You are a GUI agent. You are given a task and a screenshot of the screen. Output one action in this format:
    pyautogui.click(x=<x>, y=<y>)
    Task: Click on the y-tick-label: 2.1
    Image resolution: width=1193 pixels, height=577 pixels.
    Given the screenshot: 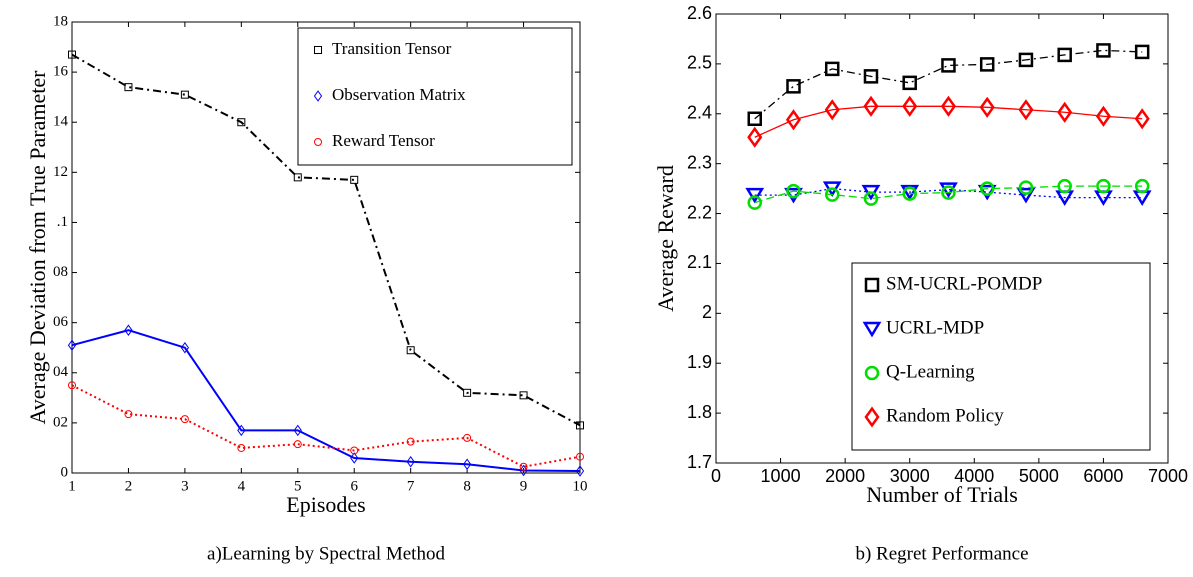 What is the action you would take?
    pyautogui.click(x=699, y=262)
    